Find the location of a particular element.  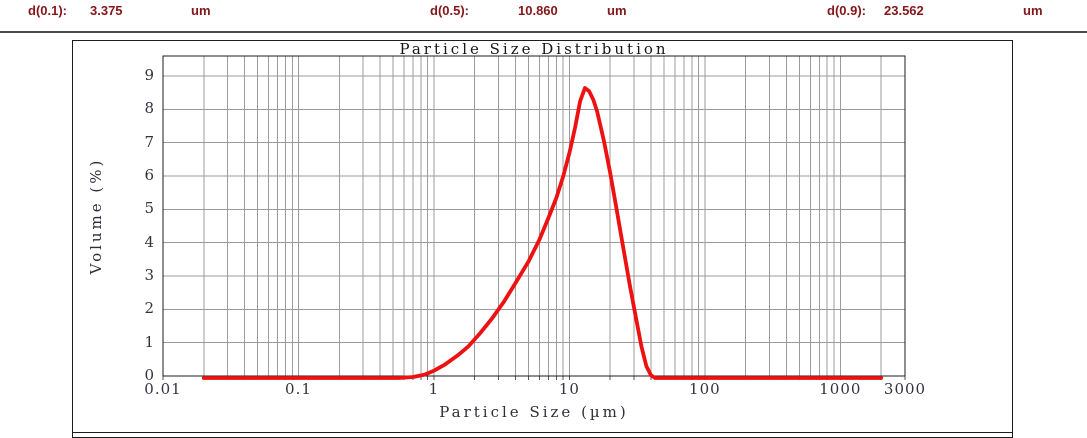

d50-value: 10.860 is located at coordinates (538, 10).